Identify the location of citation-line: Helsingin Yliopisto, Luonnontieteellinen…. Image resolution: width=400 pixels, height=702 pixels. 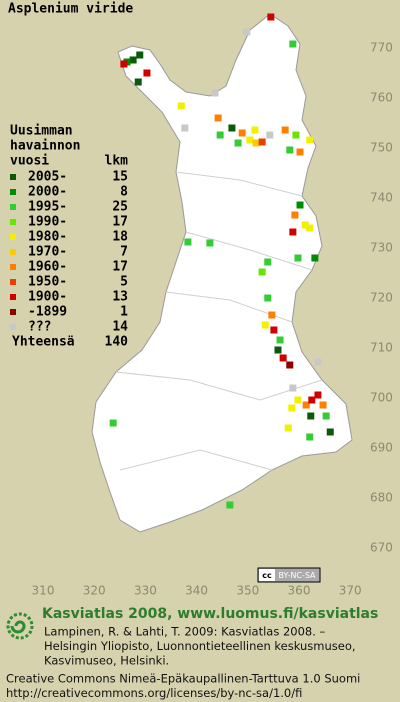
(200, 646).